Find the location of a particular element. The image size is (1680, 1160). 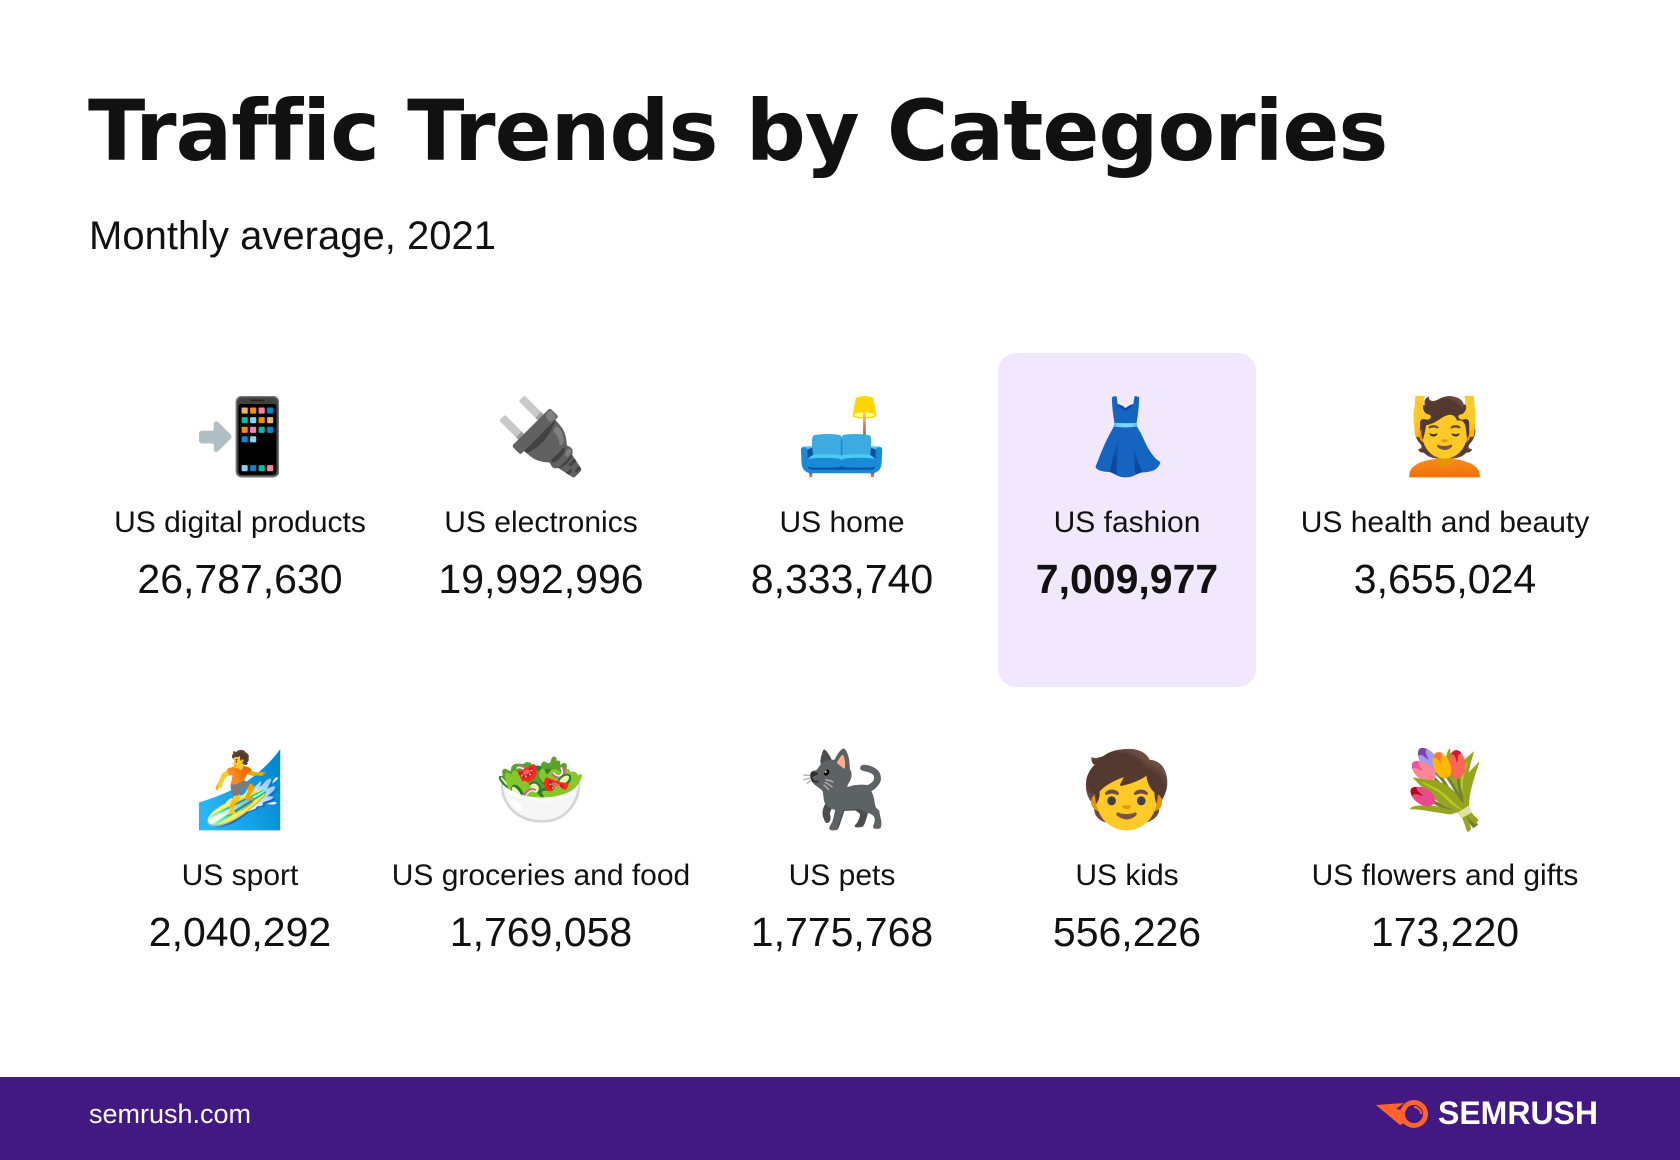

category-value: 3,655,024 is located at coordinates (1445, 579).